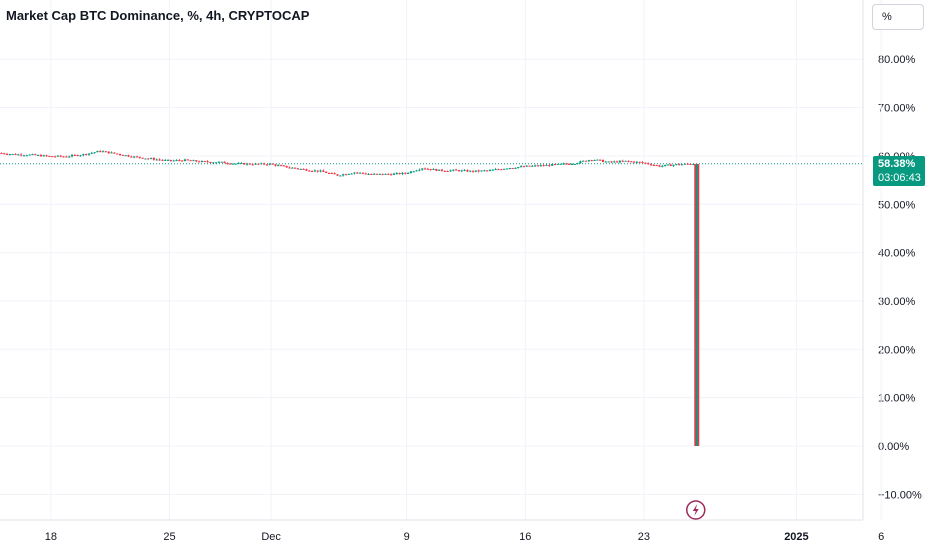  I want to click on x-tick-label: 16, so click(525, 537).